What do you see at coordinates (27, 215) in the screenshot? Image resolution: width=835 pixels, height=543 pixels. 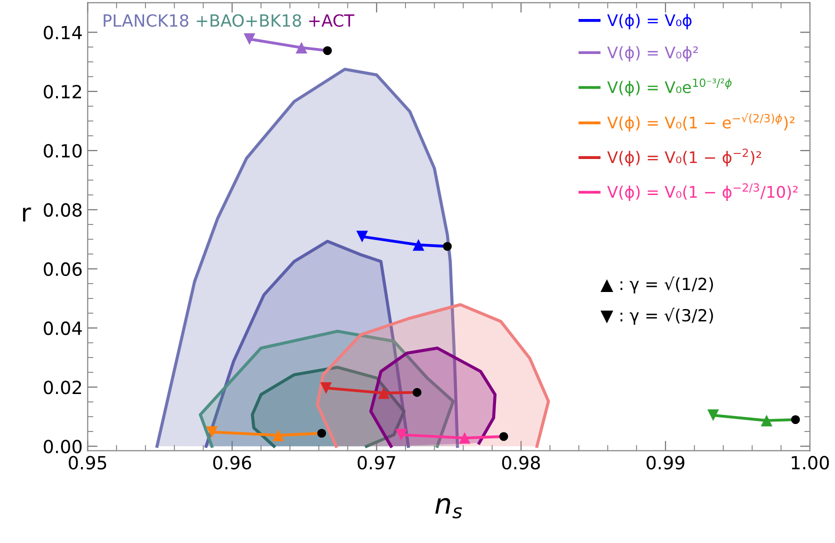 I see `y-axis-title: r` at bounding box center [27, 215].